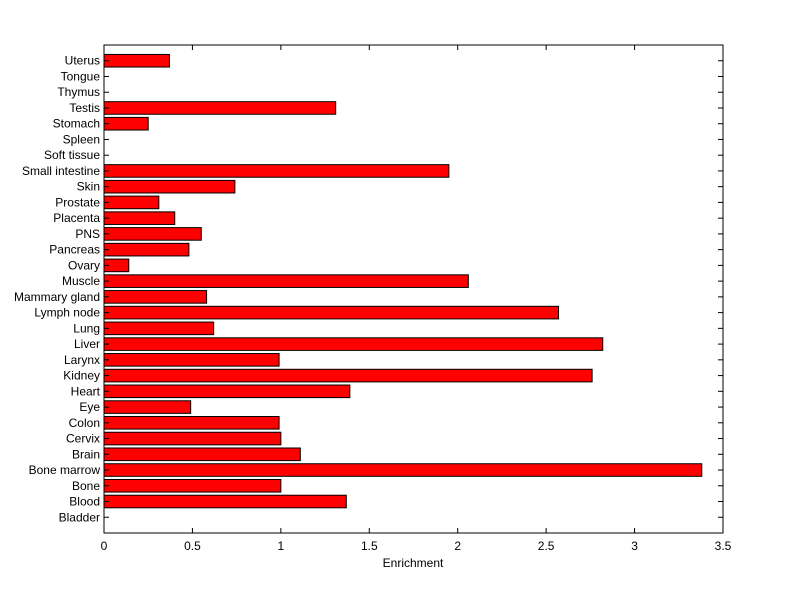 This screenshot has height=599, width=800. What do you see at coordinates (348, 375) in the screenshot?
I see `bar-kidney` at bounding box center [348, 375].